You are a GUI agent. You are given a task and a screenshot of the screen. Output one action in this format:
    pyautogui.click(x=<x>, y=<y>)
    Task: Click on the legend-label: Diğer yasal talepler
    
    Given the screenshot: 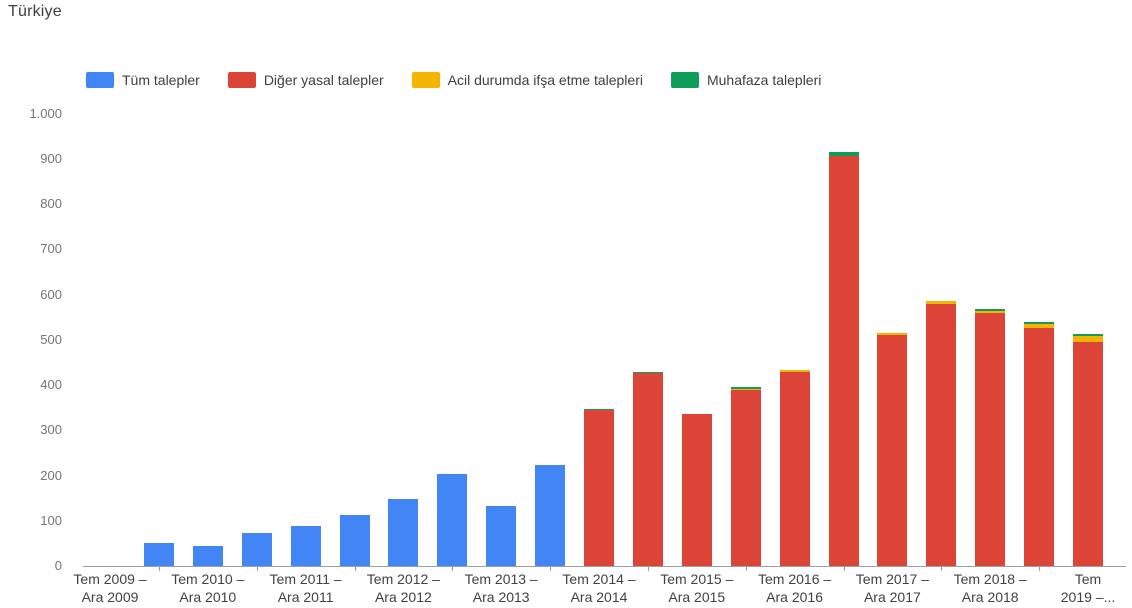 What is the action you would take?
    pyautogui.click(x=323, y=80)
    